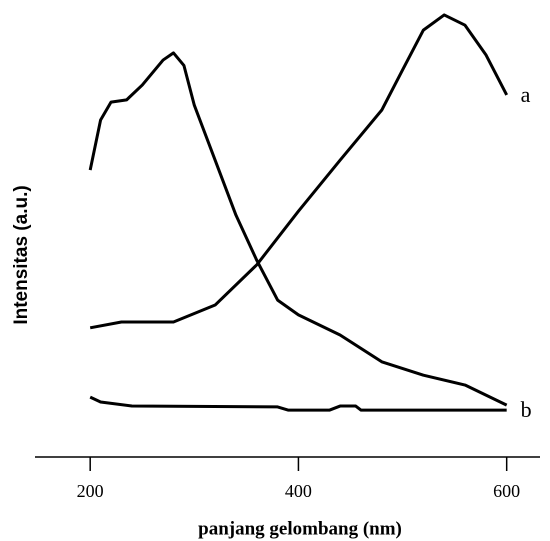 This screenshot has height=541, width=550. I want to click on line, so click(298, 403).